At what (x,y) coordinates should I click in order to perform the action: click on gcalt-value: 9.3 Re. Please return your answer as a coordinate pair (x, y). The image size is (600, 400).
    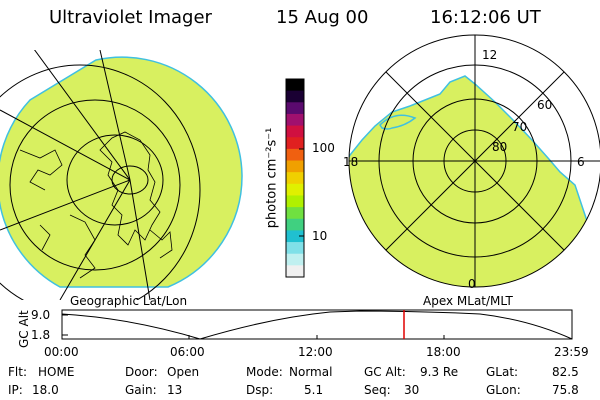
    Looking at the image, I should click on (439, 372).